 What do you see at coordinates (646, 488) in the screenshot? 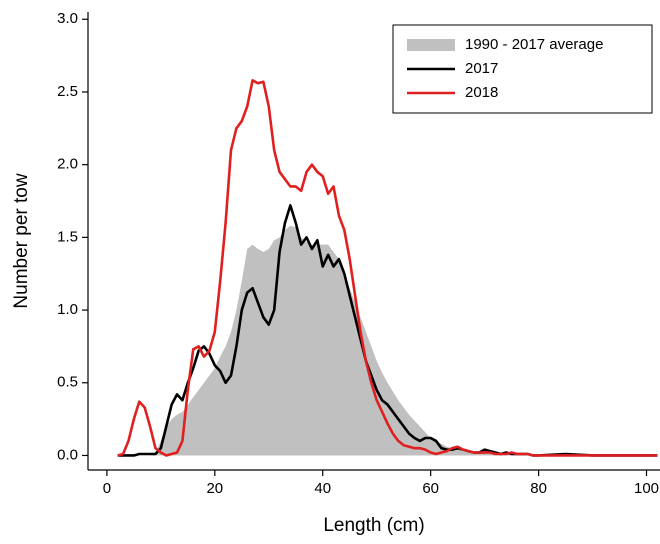
I see `x-tick-label: 100` at bounding box center [646, 488].